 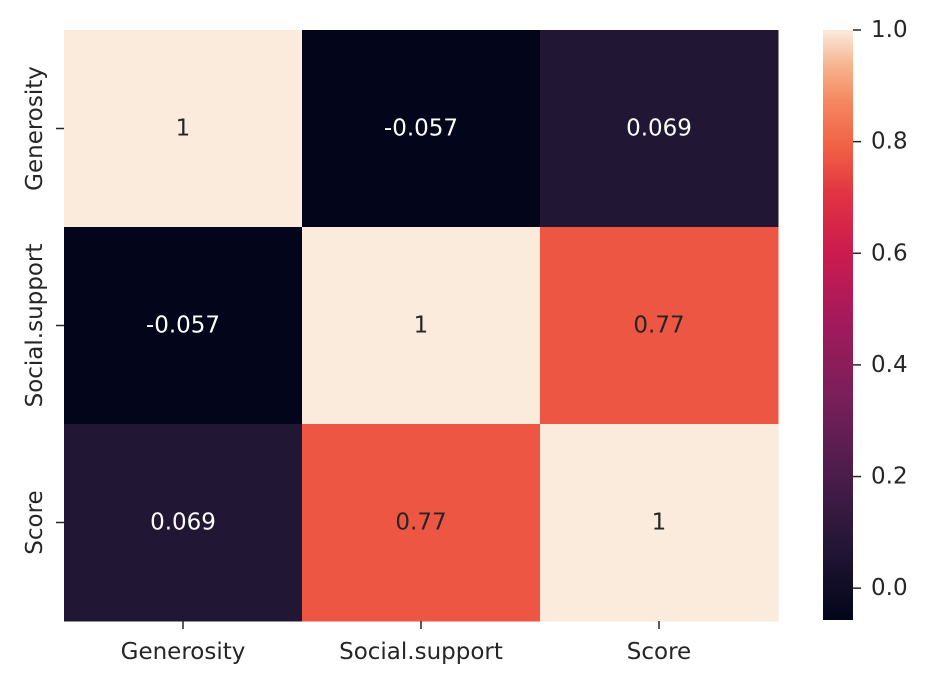 I want to click on x-tick-label: Social.support, so click(x=421, y=652).